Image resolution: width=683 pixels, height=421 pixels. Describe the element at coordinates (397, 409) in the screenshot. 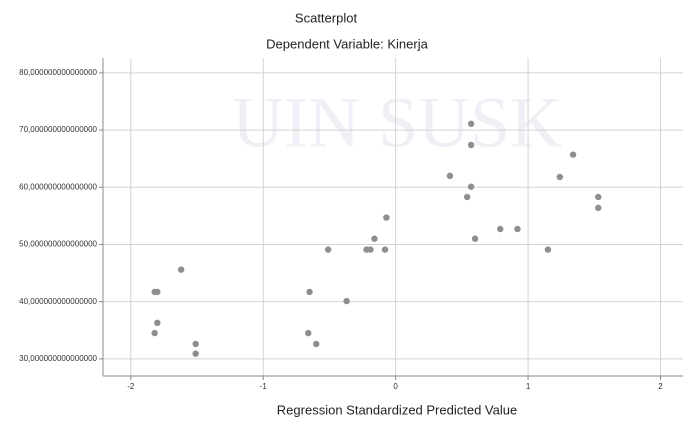

I see `x-axis-label: Regression Standardized Predicted Value` at that location.